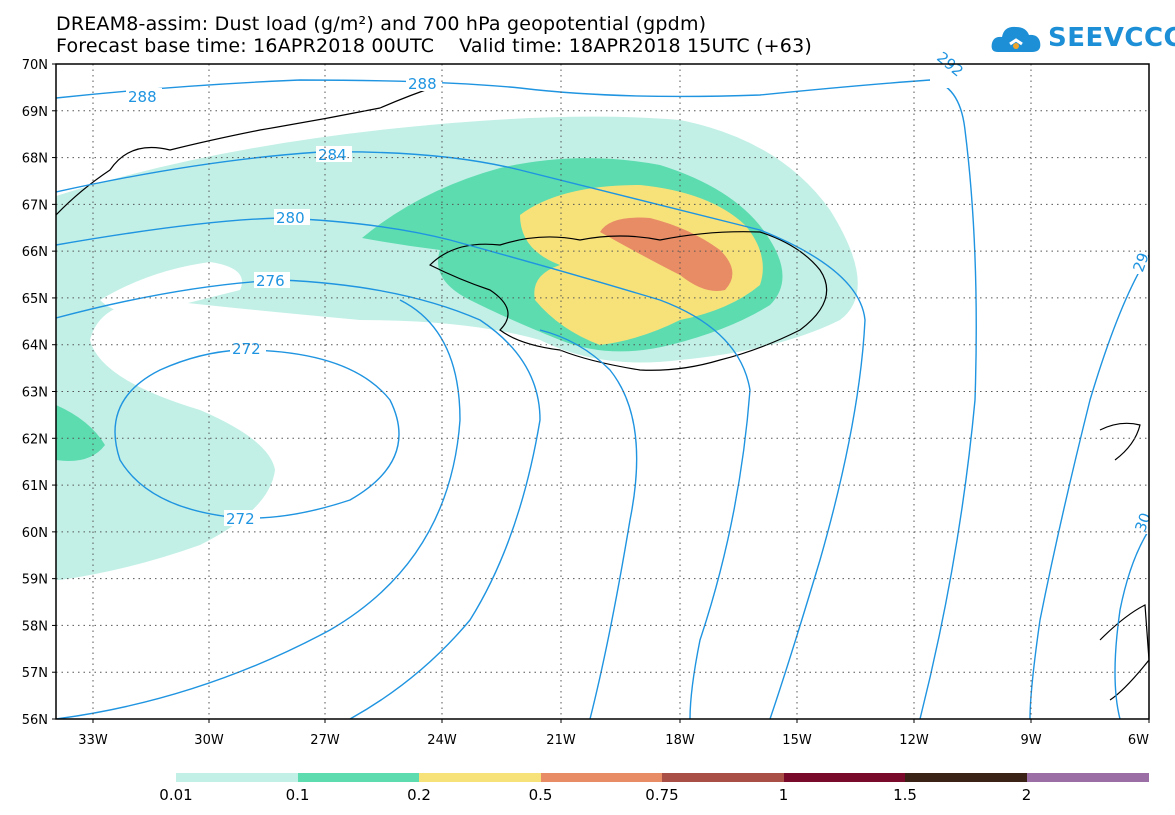  I want to click on colorbar-label: 0.2, so click(419, 795).